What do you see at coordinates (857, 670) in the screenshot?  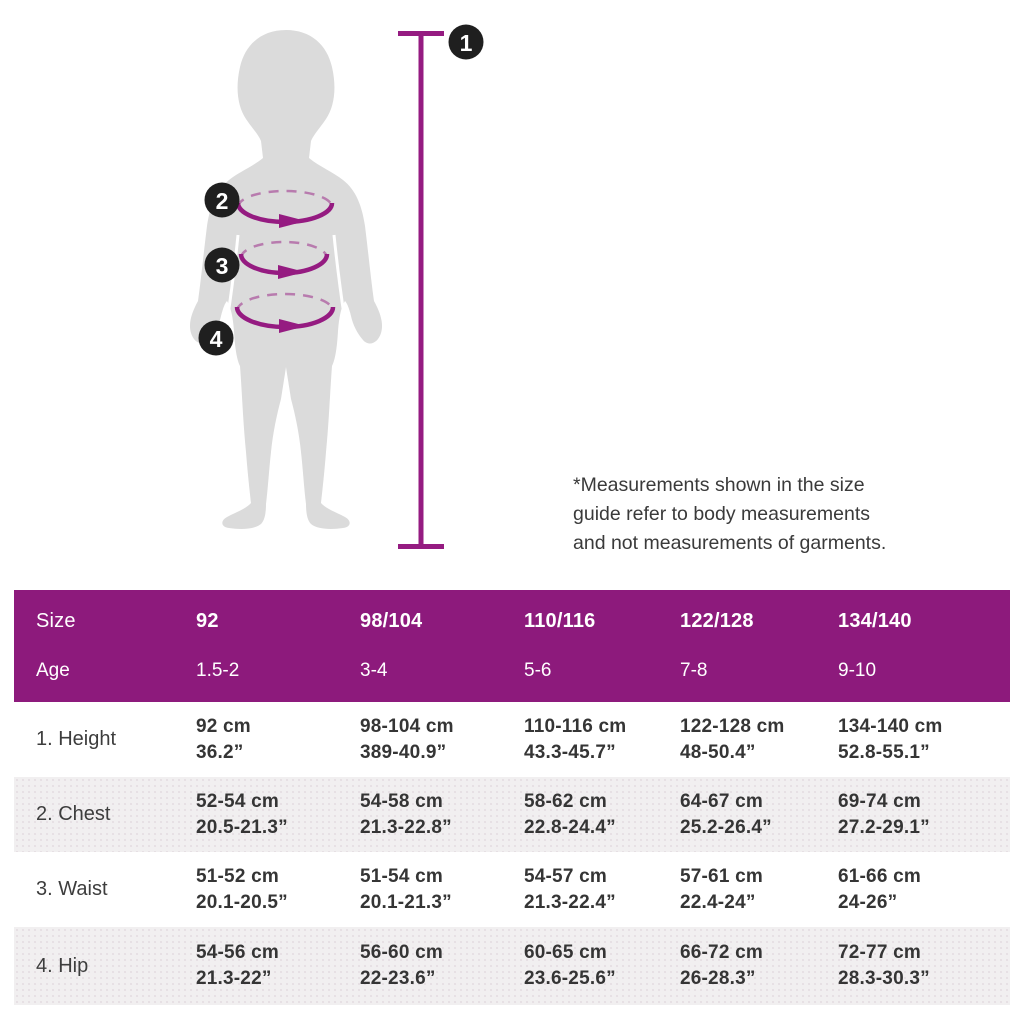 I see `header-age-5: 9-10` at bounding box center [857, 670].